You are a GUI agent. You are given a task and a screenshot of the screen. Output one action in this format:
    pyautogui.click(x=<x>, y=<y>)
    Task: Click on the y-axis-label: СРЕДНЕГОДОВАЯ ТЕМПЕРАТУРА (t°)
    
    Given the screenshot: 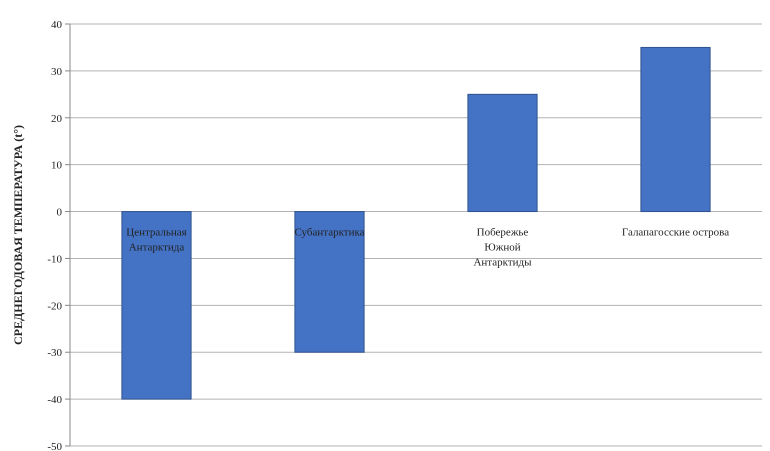 What is the action you would take?
    pyautogui.click(x=18, y=235)
    